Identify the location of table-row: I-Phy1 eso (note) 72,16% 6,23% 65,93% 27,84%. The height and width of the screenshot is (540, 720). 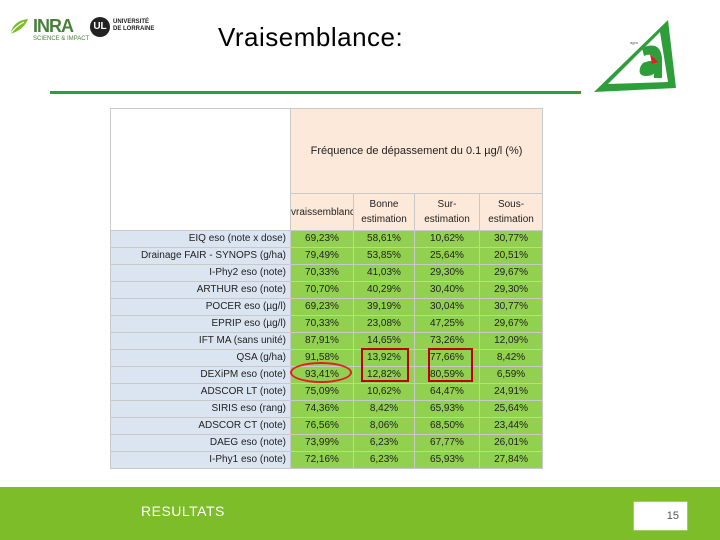
(327, 460).